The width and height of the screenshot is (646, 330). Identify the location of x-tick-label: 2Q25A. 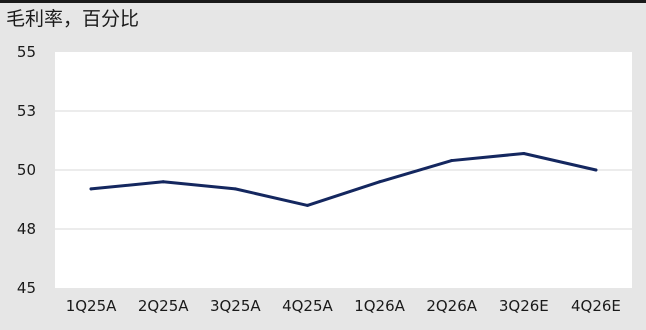
(163, 306).